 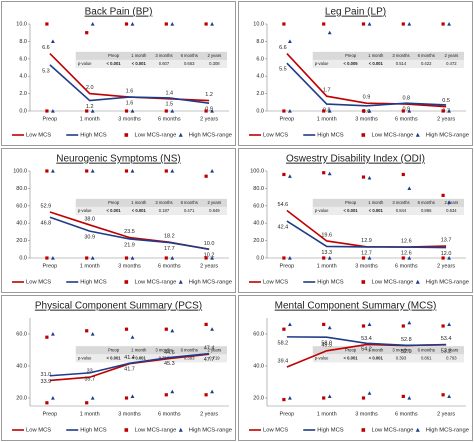 I want to click on y-tick-label: 100.0, so click(x=20, y=171).